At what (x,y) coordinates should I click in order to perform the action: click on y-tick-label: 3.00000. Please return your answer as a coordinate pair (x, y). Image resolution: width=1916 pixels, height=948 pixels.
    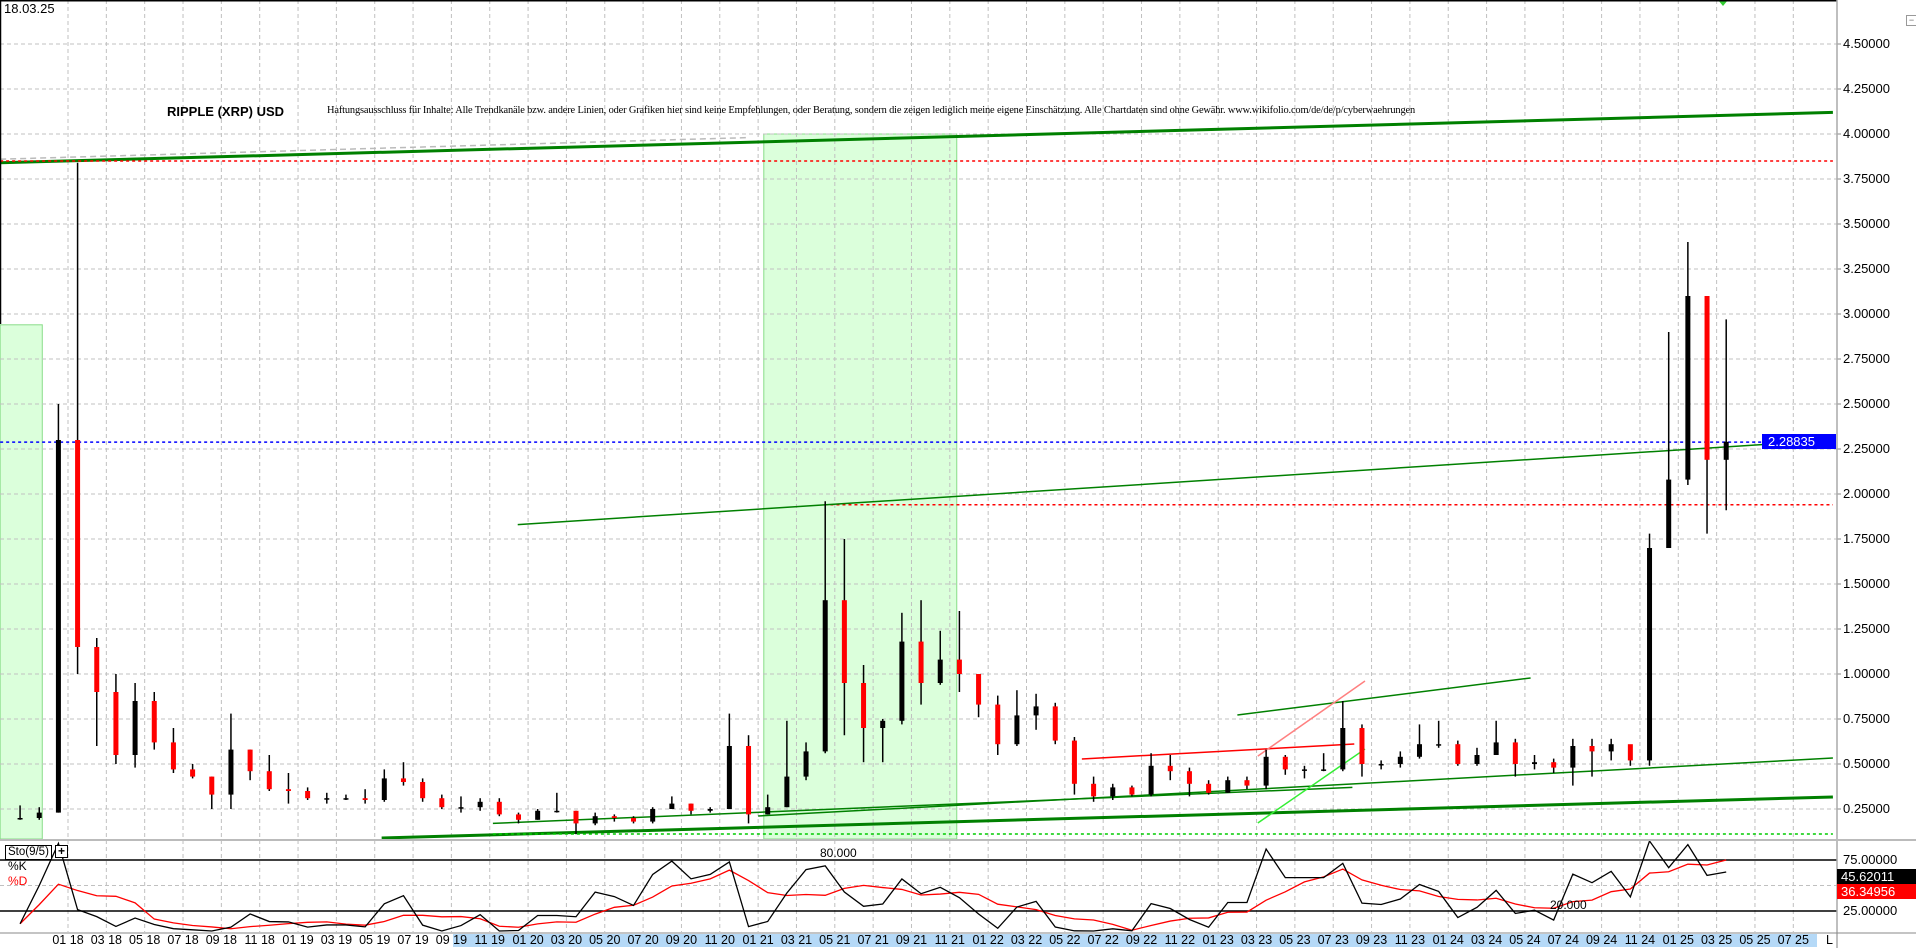
    Looking at the image, I should click on (1866, 313).